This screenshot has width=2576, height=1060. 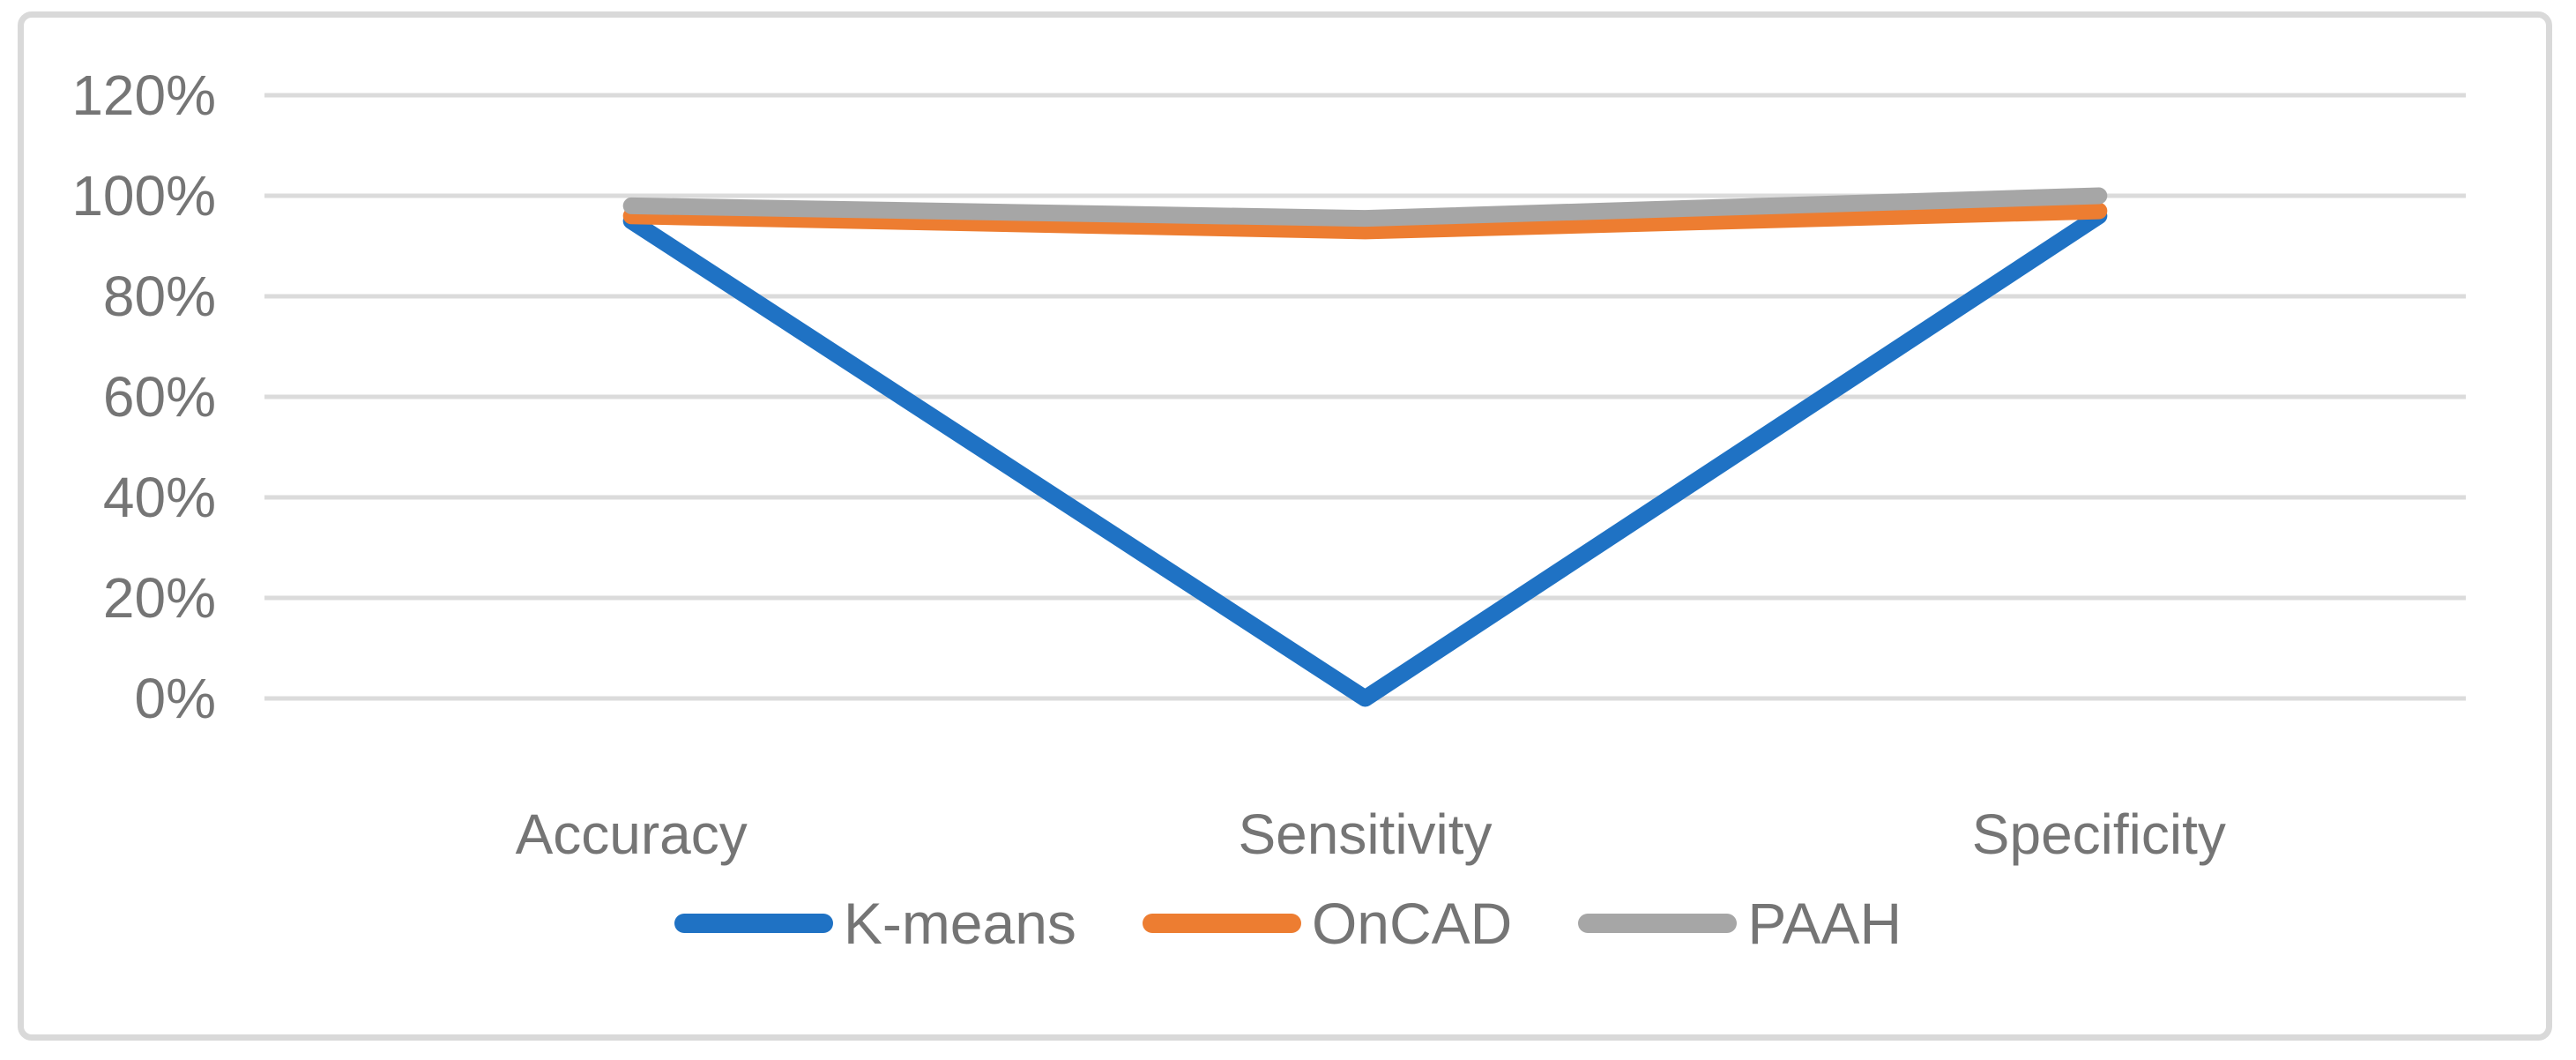 I want to click on x-axis-category-label-sensitivity: Sensitivity, so click(x=1365, y=834).